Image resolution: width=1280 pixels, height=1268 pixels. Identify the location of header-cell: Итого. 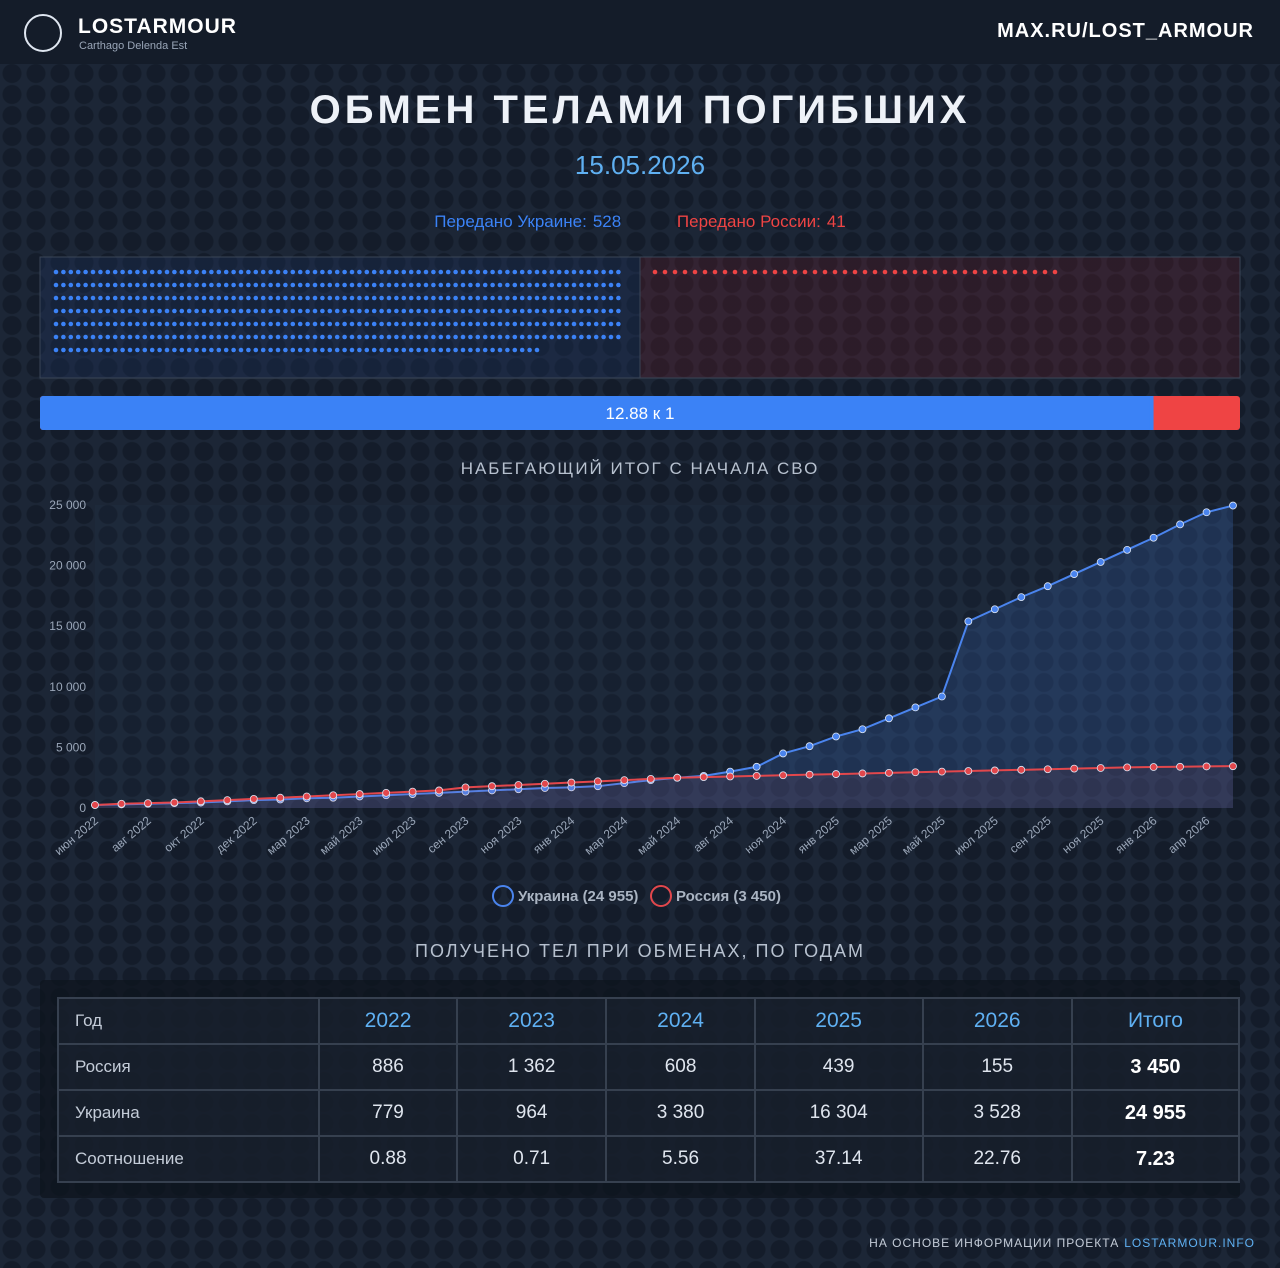
(1155, 1021).